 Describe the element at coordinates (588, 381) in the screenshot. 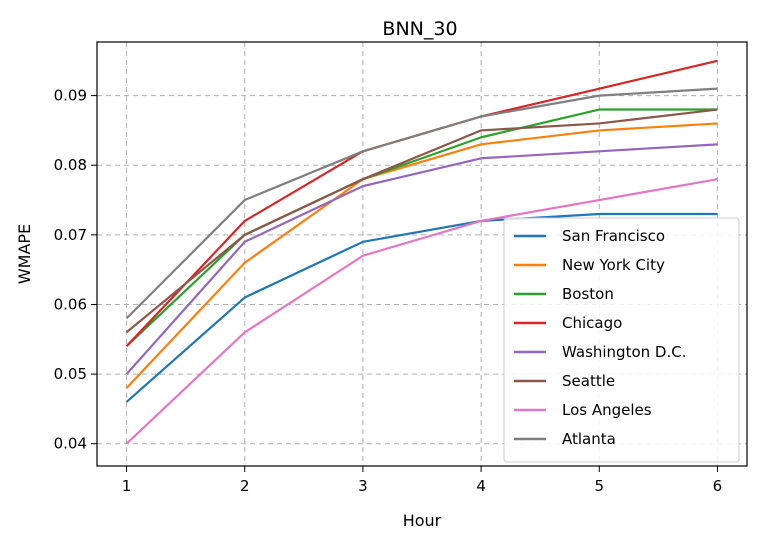

I see `legend-label: Seattle` at that location.